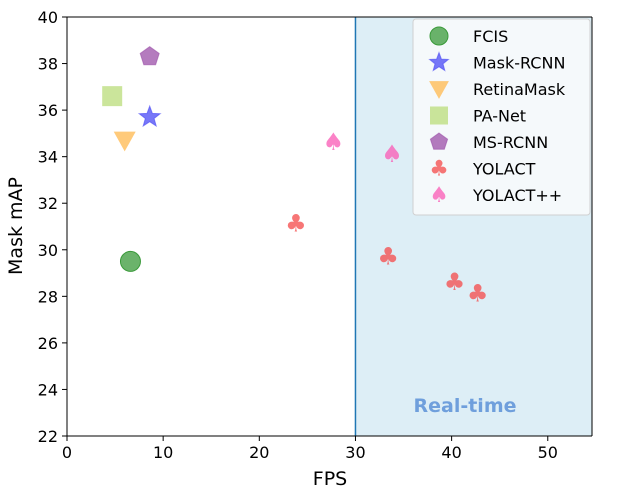  What do you see at coordinates (112, 96) in the screenshot?
I see `data-point-pa-net` at bounding box center [112, 96].